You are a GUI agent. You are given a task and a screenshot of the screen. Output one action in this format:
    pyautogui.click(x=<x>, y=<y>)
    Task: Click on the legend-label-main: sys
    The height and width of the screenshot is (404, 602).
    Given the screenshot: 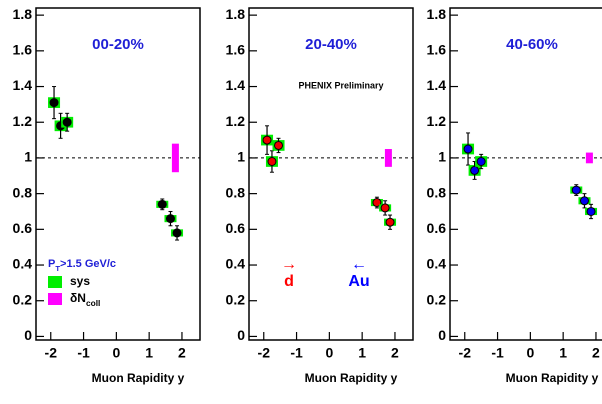 What is the action you would take?
    pyautogui.click(x=80, y=281)
    